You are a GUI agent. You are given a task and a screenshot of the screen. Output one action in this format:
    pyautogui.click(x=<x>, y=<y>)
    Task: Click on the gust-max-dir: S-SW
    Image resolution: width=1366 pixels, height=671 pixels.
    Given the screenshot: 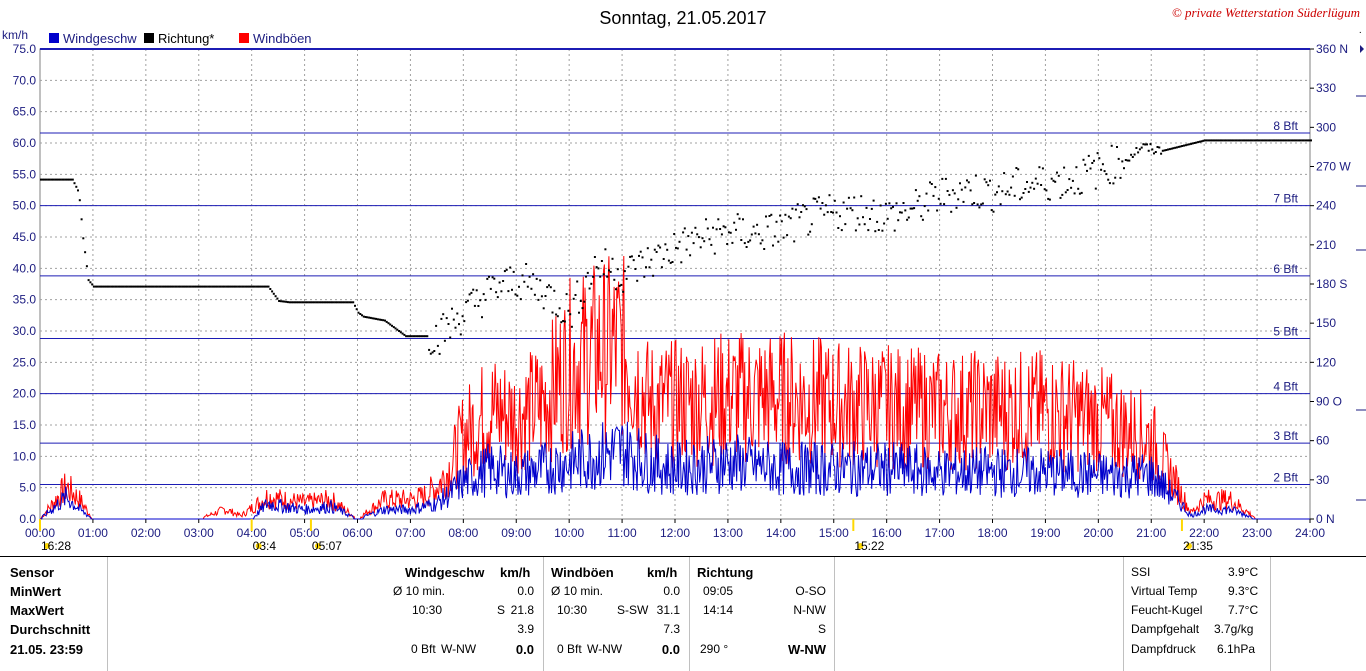 What is the action you would take?
    pyautogui.click(x=633, y=610)
    